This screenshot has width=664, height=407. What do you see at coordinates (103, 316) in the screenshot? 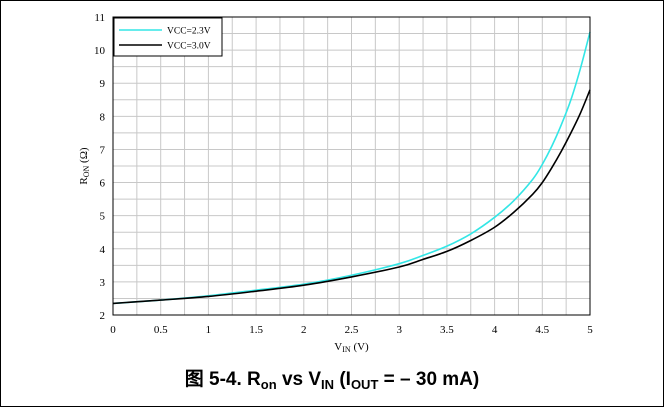
I see `y-tick-label: 2` at bounding box center [103, 316].